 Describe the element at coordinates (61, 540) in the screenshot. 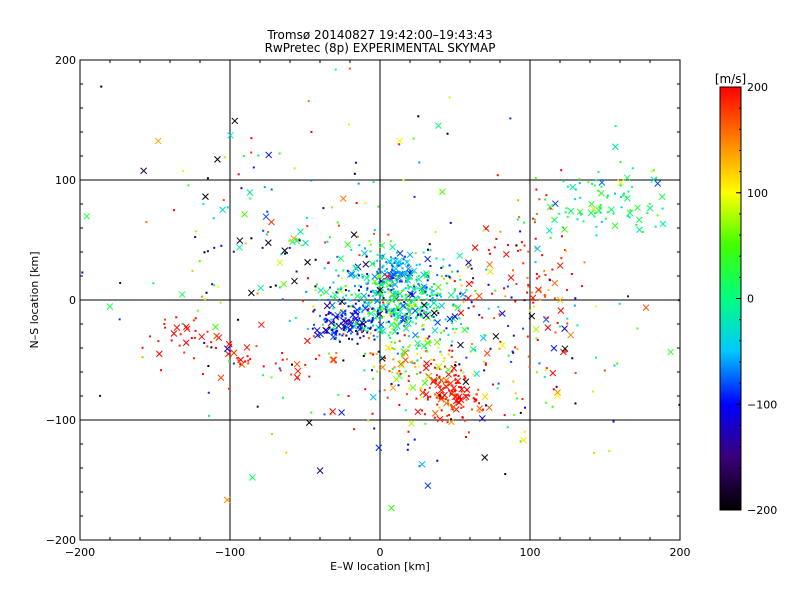

I see `y-tick-label: −200` at that location.